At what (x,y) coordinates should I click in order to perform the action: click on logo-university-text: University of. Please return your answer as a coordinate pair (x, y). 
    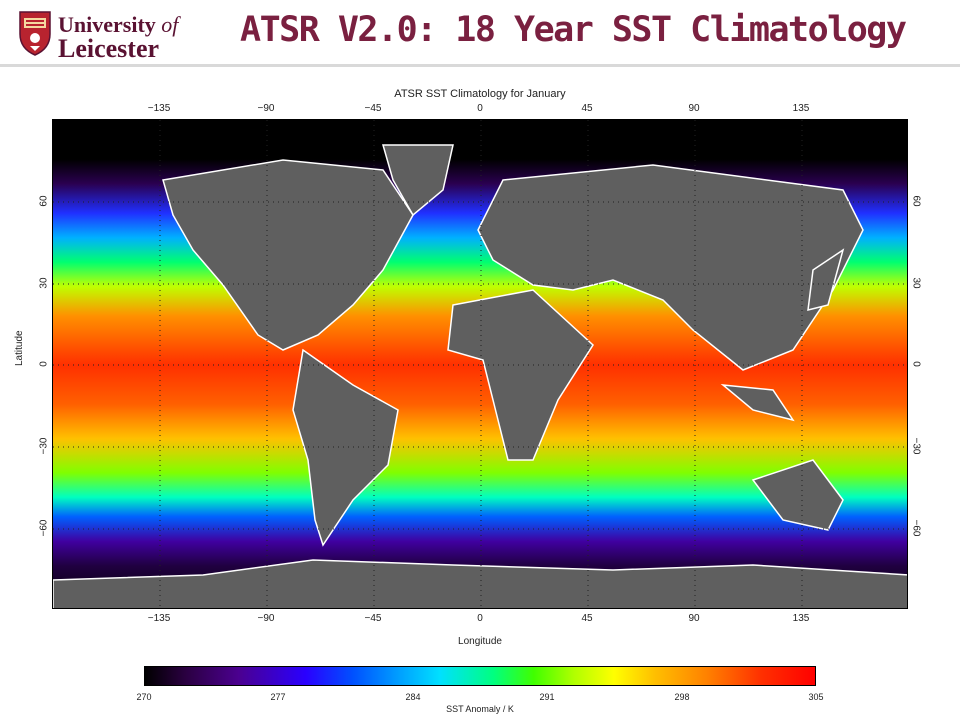
    Looking at the image, I should click on (118, 24).